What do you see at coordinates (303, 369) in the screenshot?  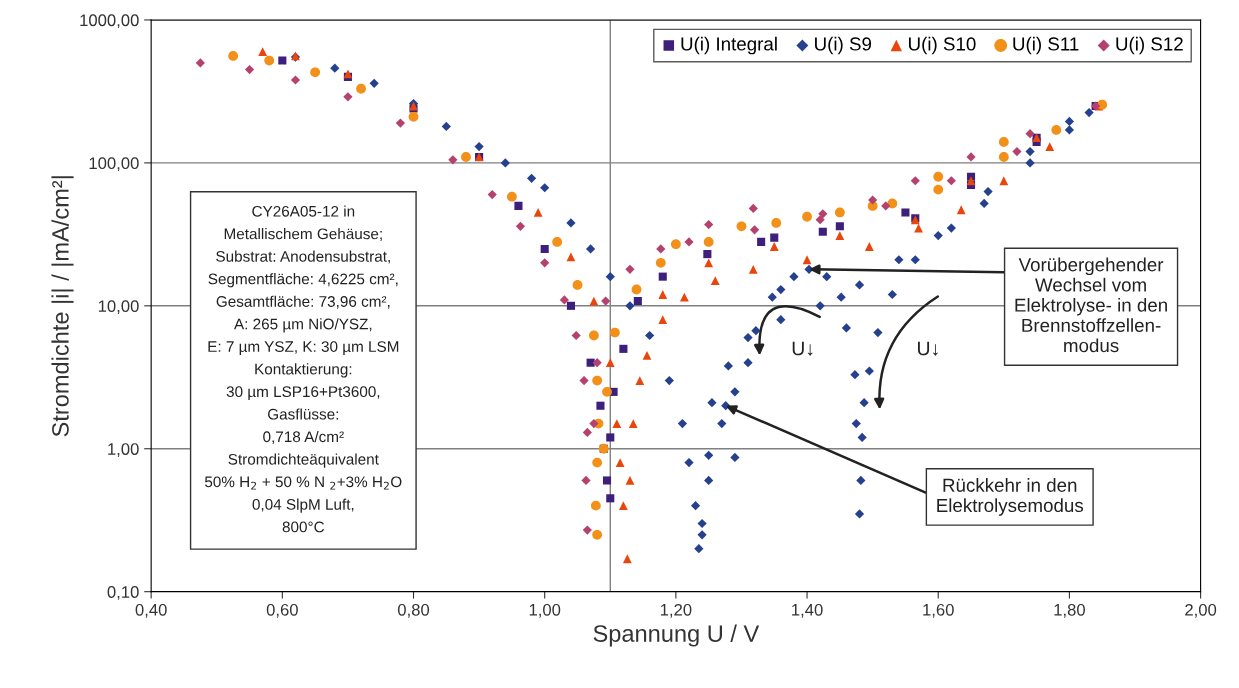 I see `text: CY26A05-12 in Metallischem Gehäuse; Substrat: Anodensubstrat, Segmentfläche: 4,6225 cm², Gesamtfläche: 73,96 cm², A: 265 µm NiO/YSZ, E: 7 µm YSZ, K: 30 µm LSM Kontaktierung: 30 µm LSP16+Pt3600, Gasflüsse: 0,718 A/cm² Stromdichteäquivalent 50% H$_{2}$ + 50 % N $_{2}$+3% H$_{2}$O 0,04 SlpM Luft, 800°C` at bounding box center [303, 369].